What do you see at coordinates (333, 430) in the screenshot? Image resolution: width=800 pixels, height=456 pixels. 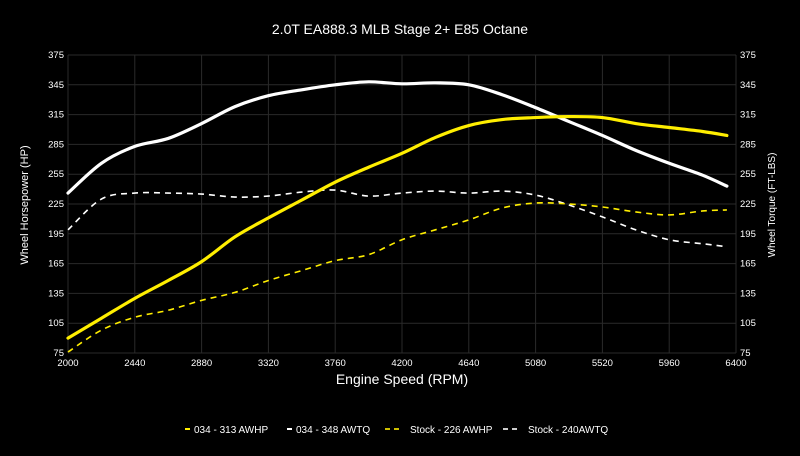 I see `legend-label: 034 - 348 AWTQ` at bounding box center [333, 430].